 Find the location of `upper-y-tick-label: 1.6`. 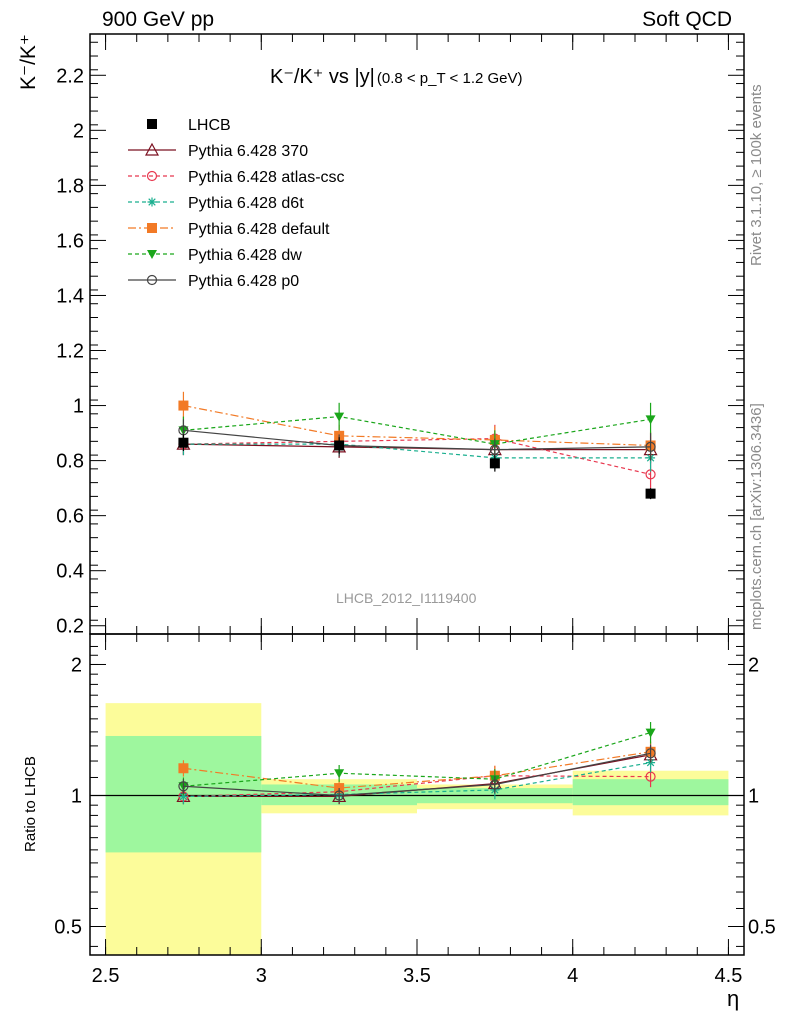

upper-y-tick-label: 1.6 is located at coordinates (70, 241).